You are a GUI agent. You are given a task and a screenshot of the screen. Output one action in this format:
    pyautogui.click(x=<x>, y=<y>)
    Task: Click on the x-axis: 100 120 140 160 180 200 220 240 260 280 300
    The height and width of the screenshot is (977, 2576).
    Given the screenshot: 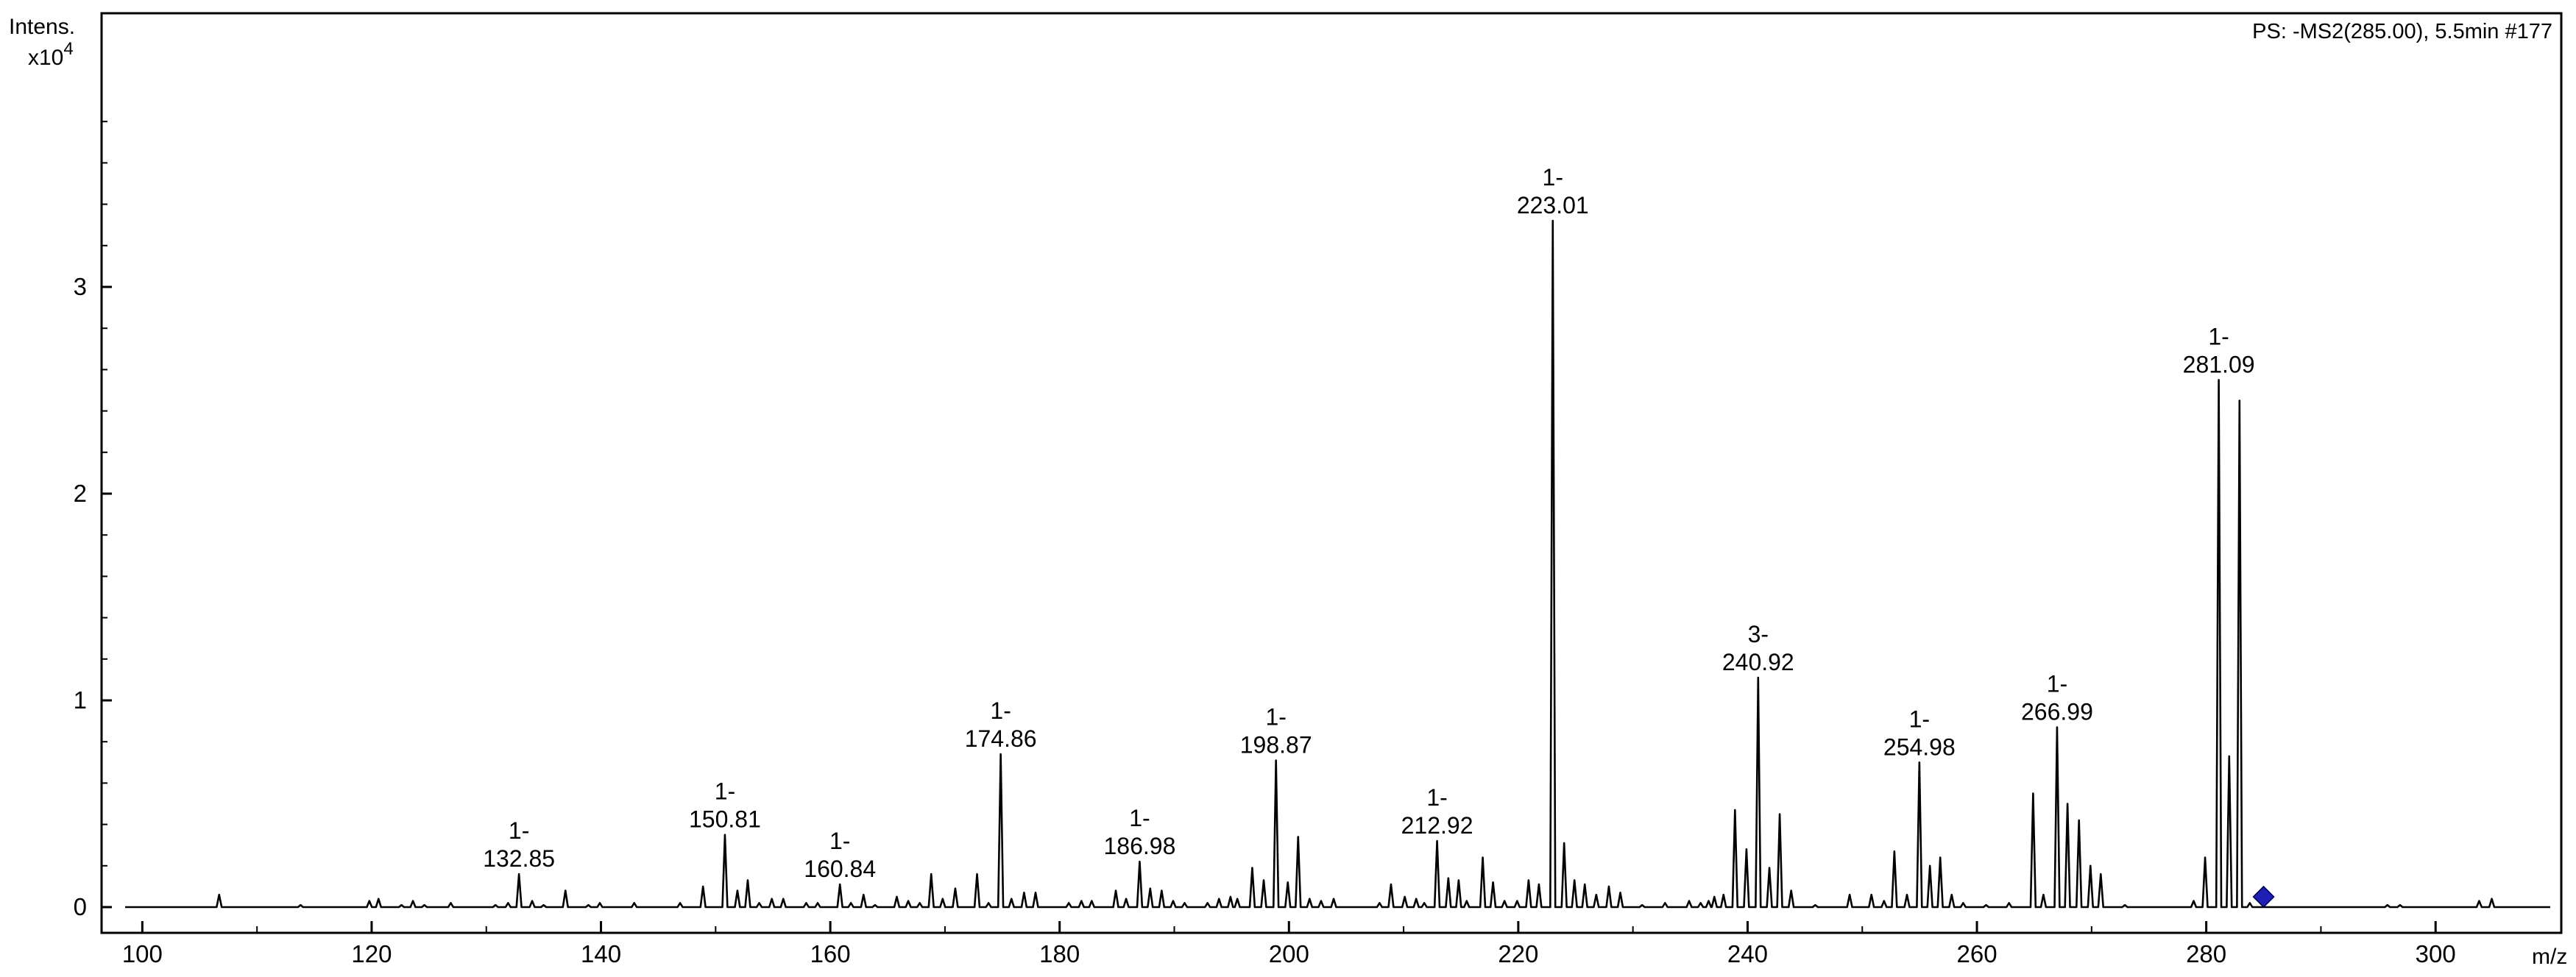 What is the action you would take?
    pyautogui.click(x=1289, y=944)
    